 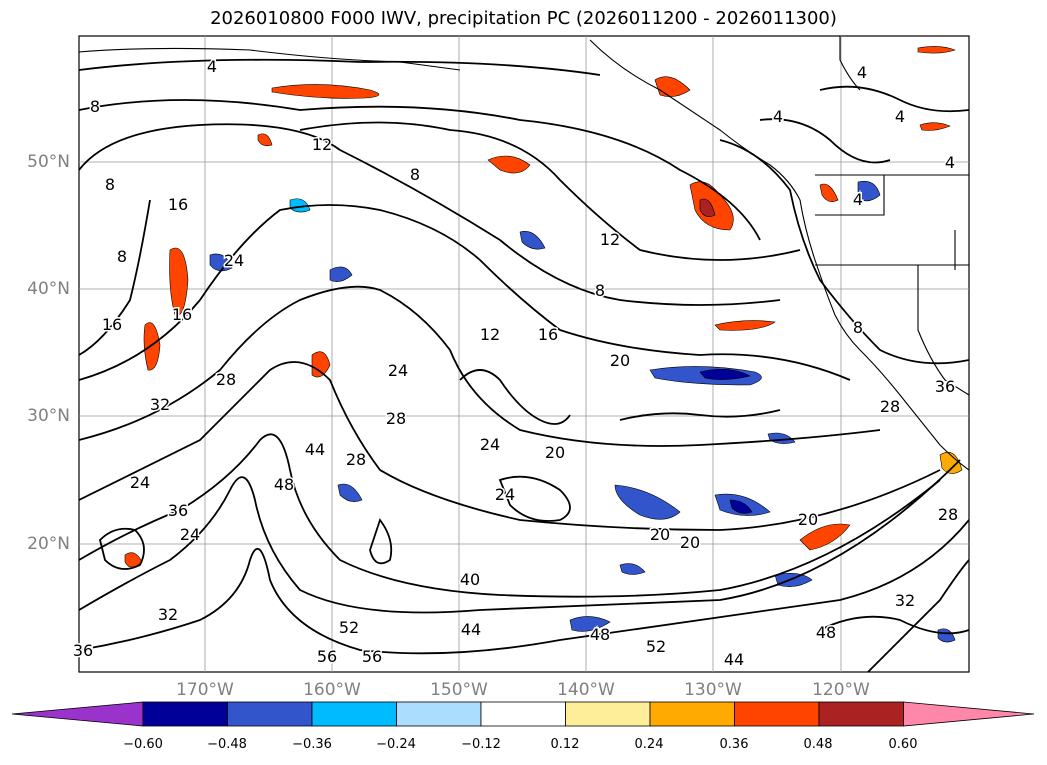 What do you see at coordinates (143, 744) in the screenshot?
I see `colorbar-tick: −0.60` at bounding box center [143, 744].